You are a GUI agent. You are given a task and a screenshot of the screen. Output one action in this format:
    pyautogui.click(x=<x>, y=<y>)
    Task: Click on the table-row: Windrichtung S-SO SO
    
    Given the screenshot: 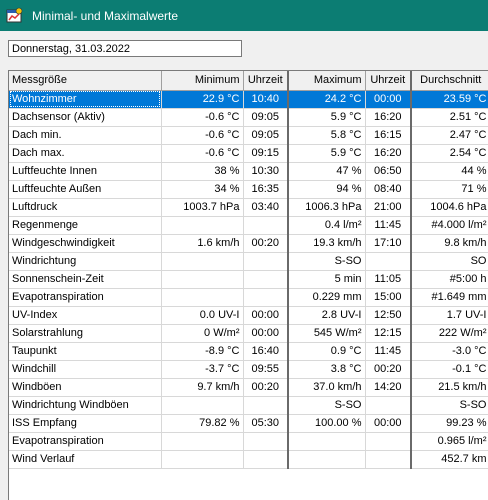 What is the action you would take?
    pyautogui.click(x=248, y=261)
    